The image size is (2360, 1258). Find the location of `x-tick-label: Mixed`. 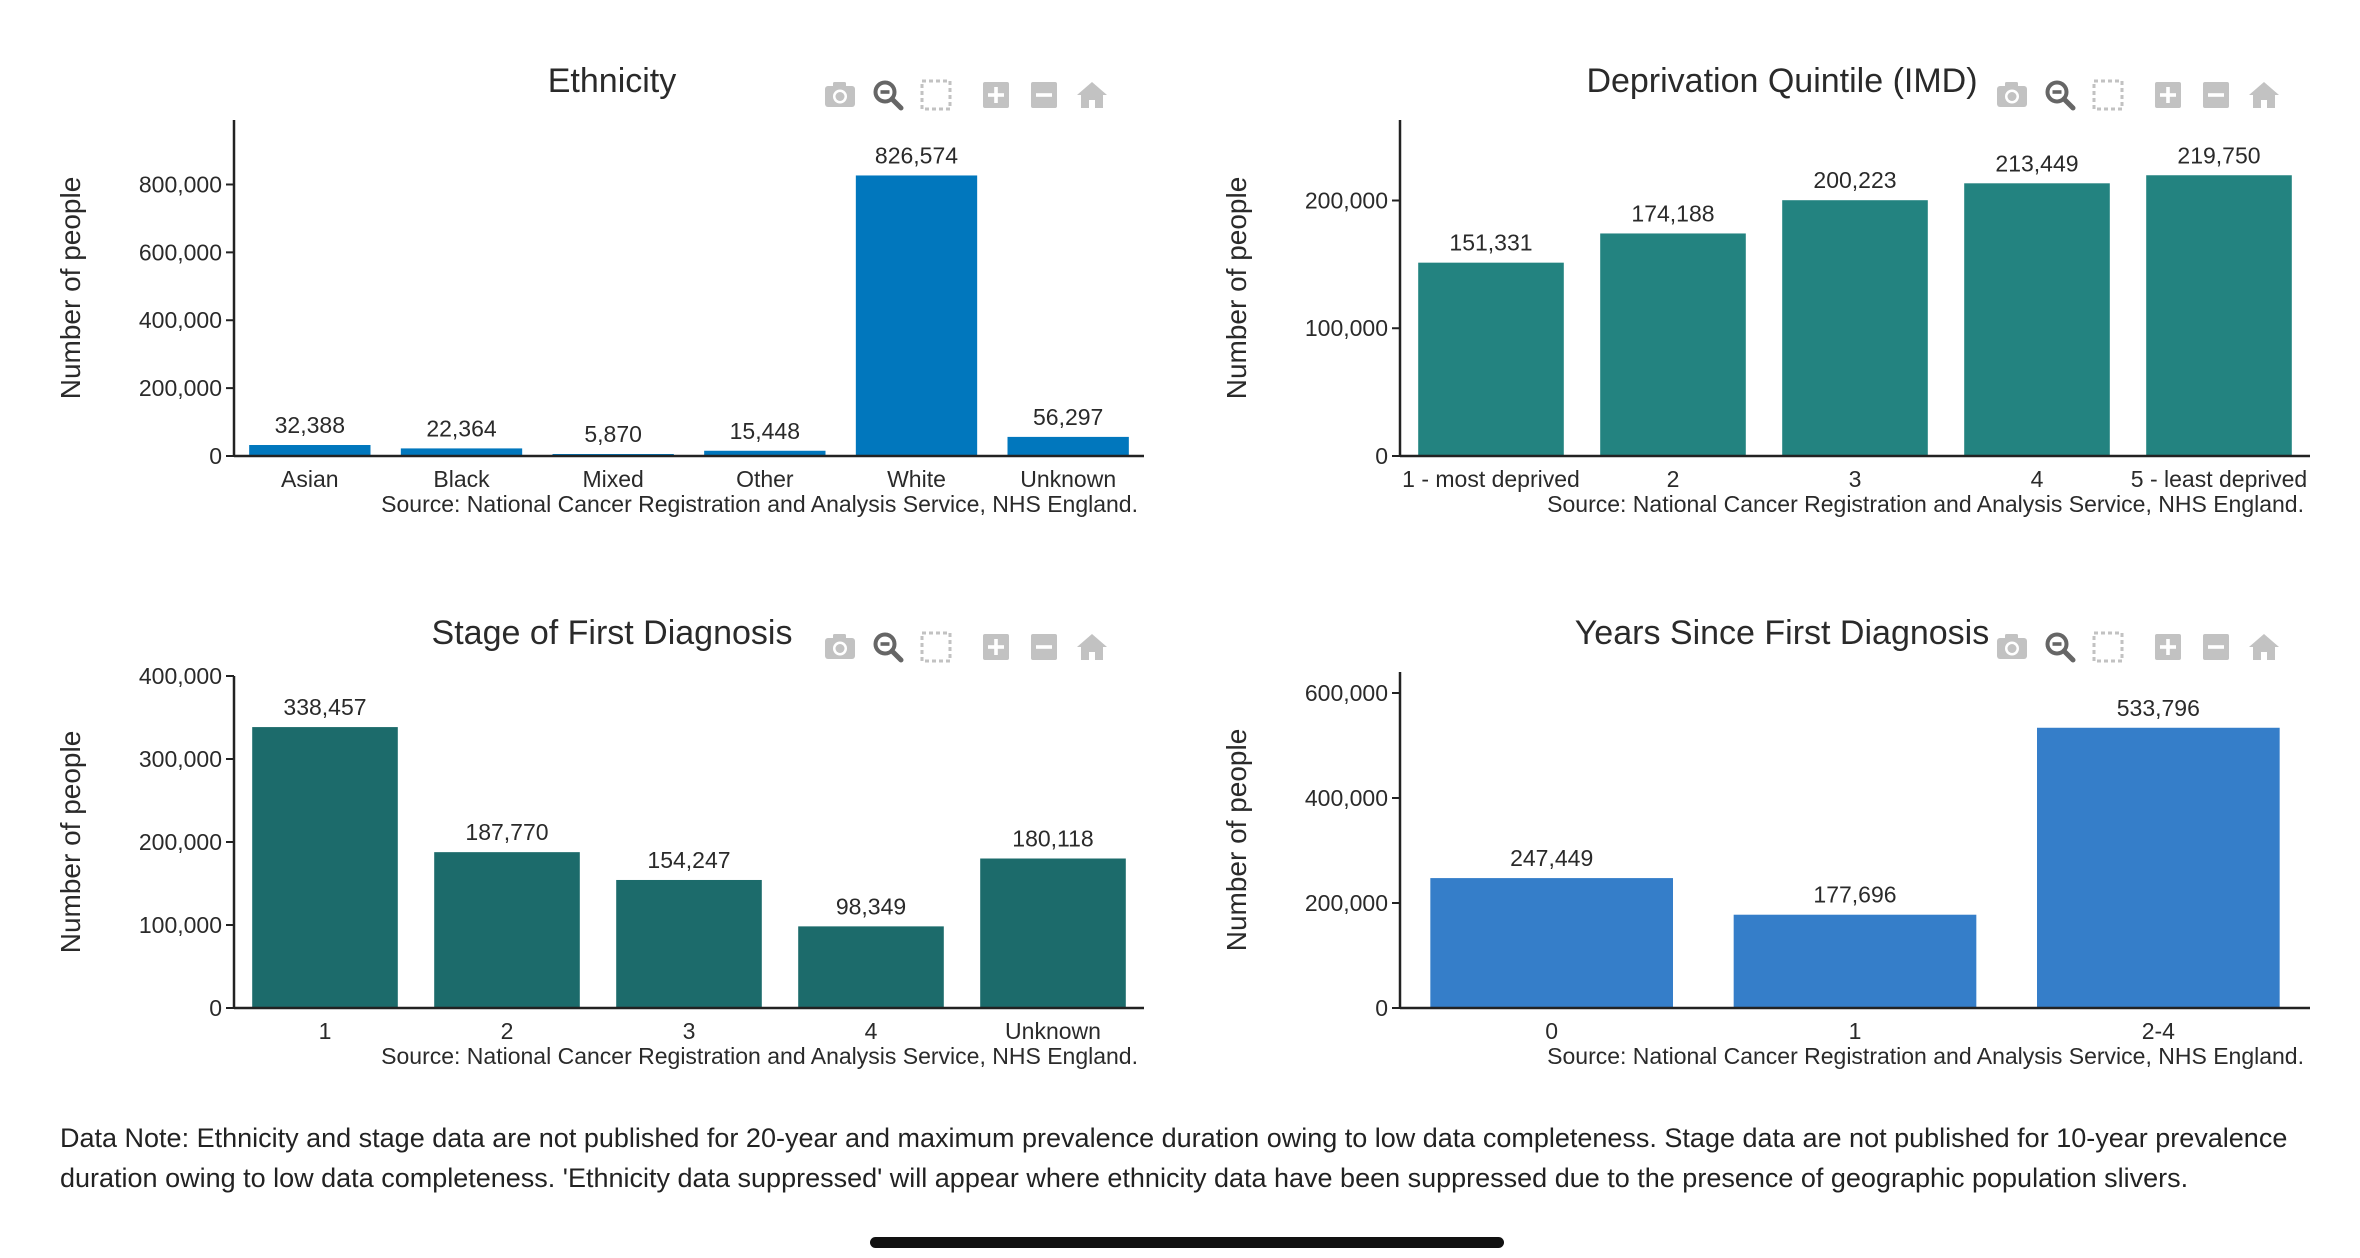

x-tick-label: Mixed is located at coordinates (612, 479).